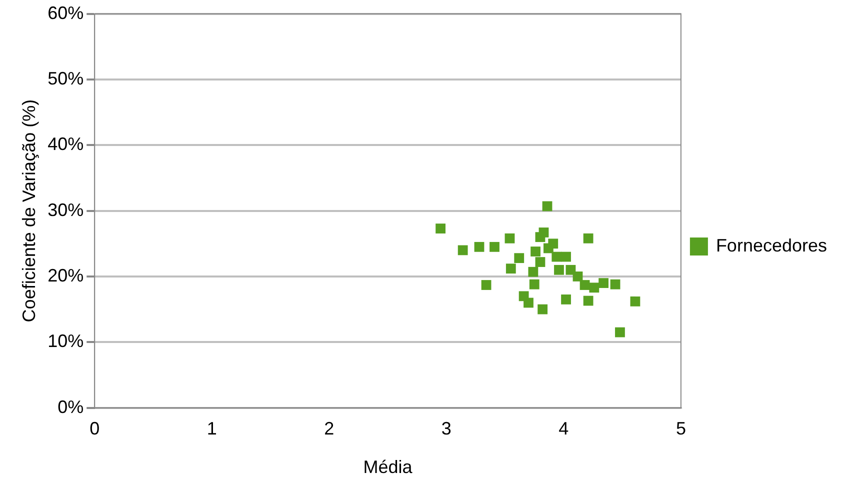  Describe the element at coordinates (388, 467) in the screenshot. I see `x-axis-title: Média` at that location.